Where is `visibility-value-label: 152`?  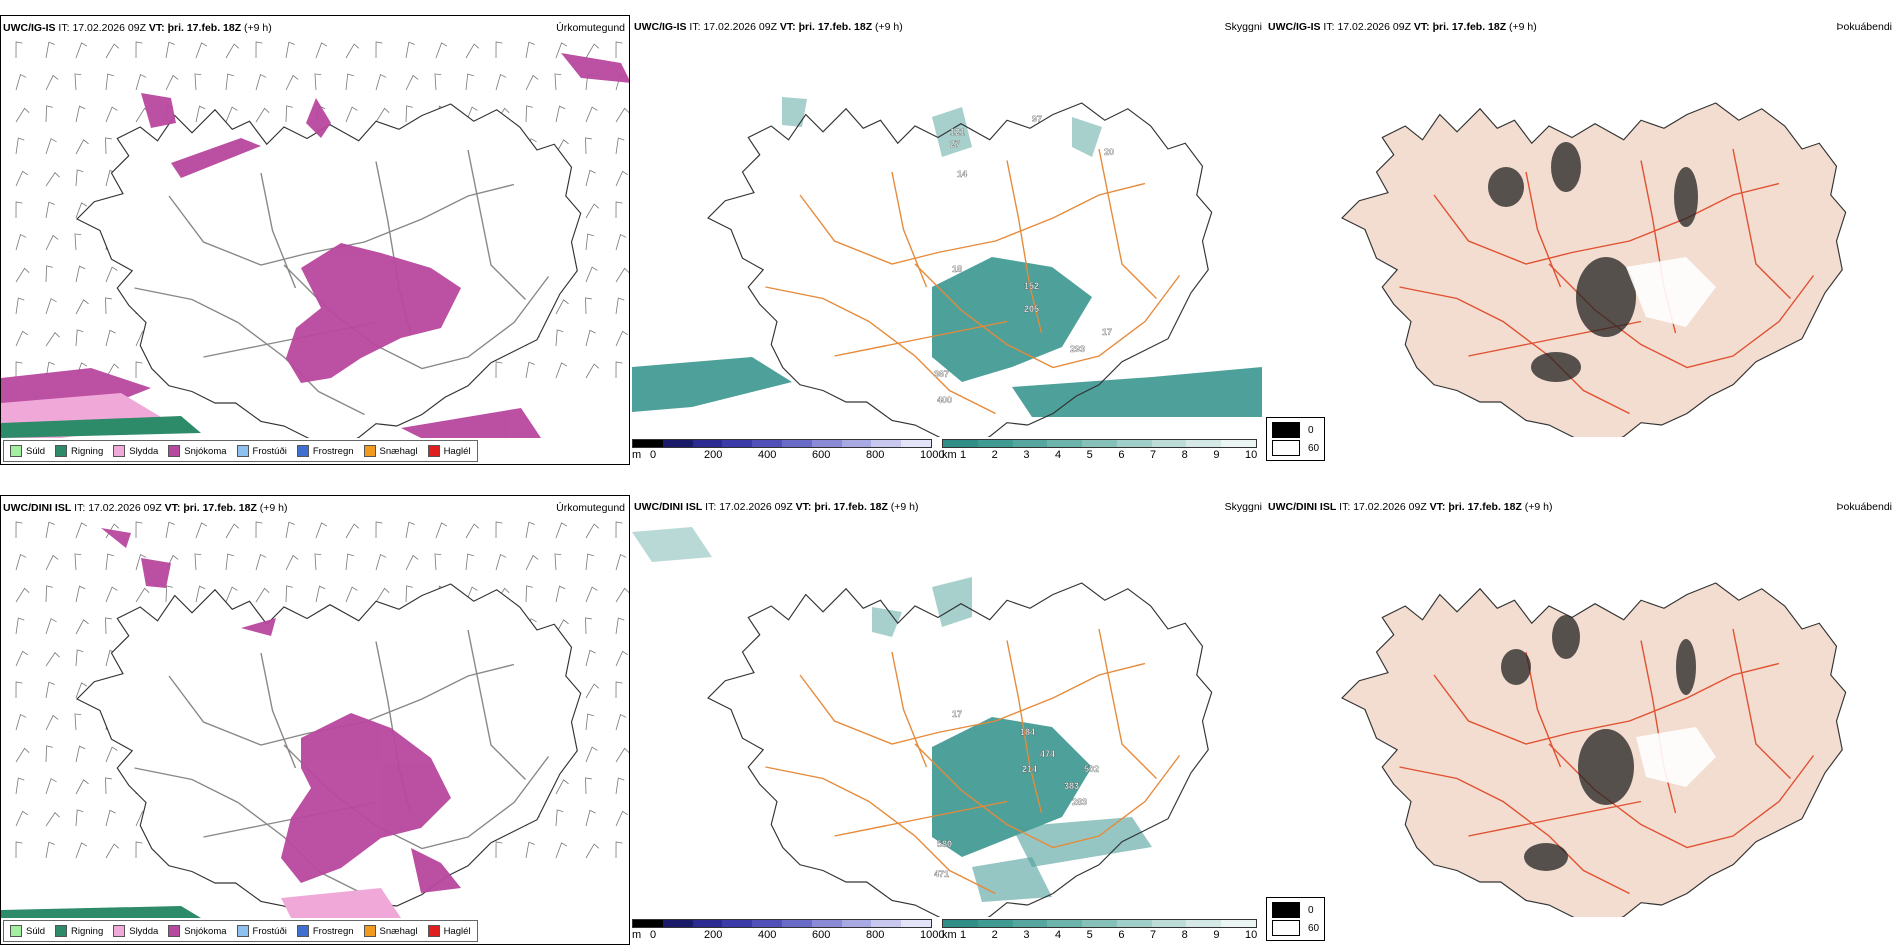
visibility-value-label: 152 is located at coordinates (1031, 286).